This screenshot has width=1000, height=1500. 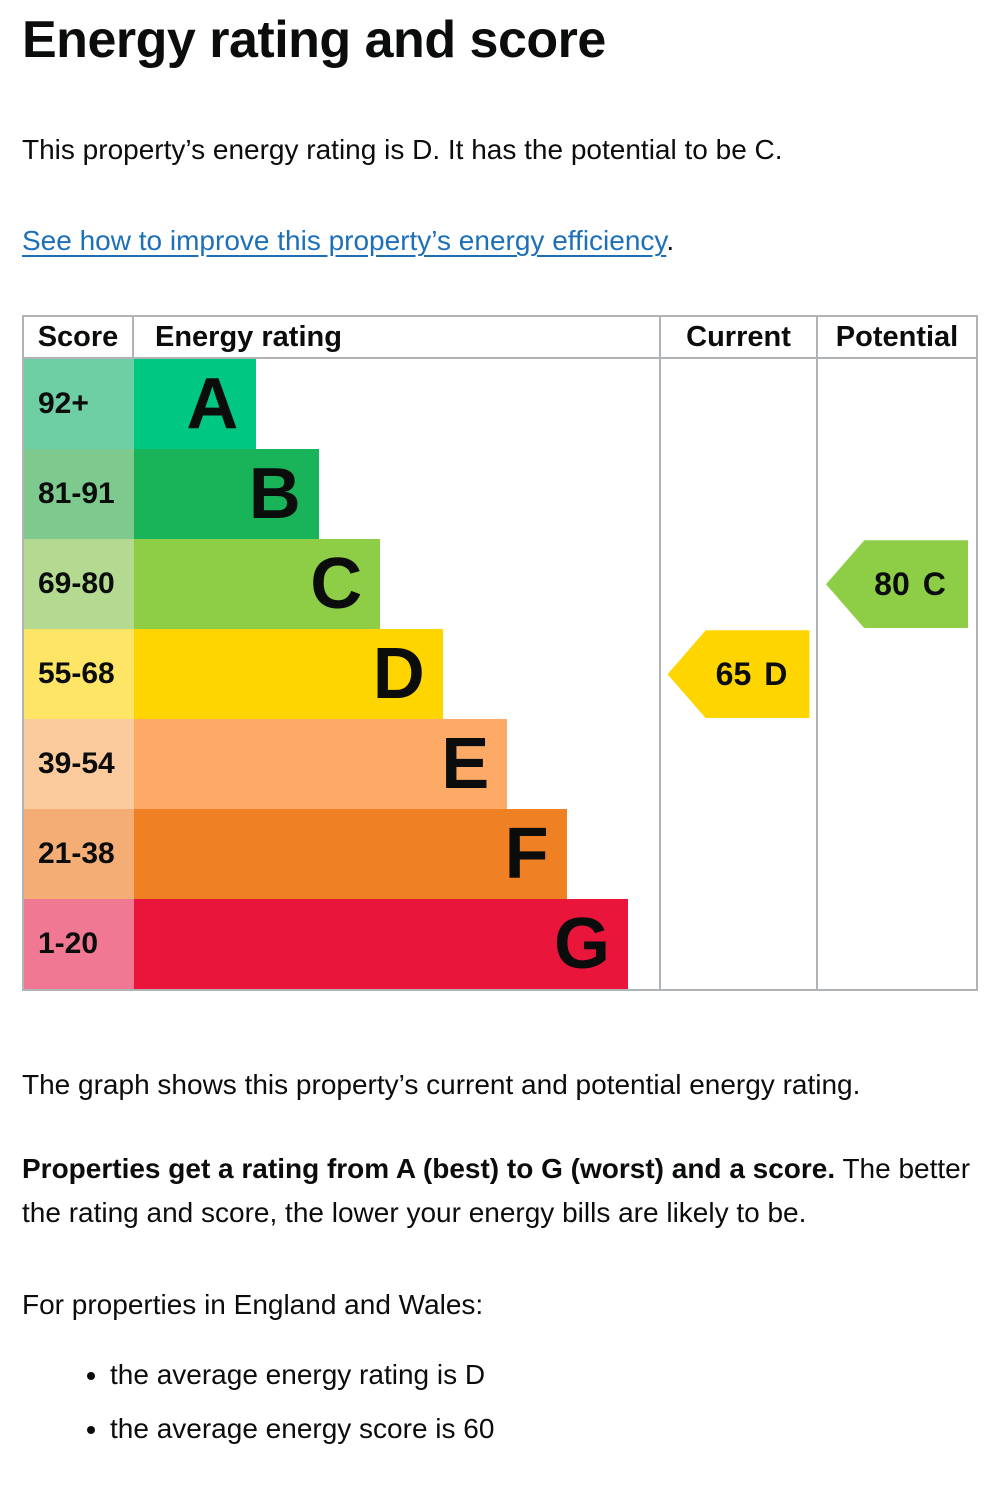 I want to click on band-row-g: 1-20 G, so click(x=500, y=944).